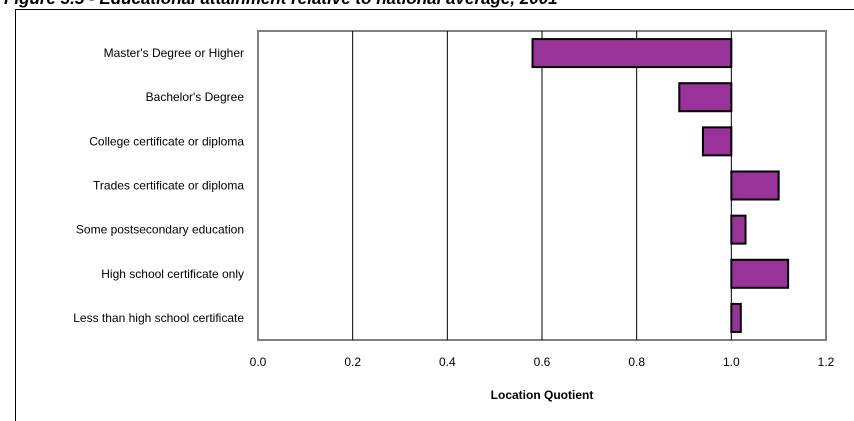 The image size is (854, 421). Describe the element at coordinates (731, 362) in the screenshot. I see `x-tick-label: 1.0` at that location.